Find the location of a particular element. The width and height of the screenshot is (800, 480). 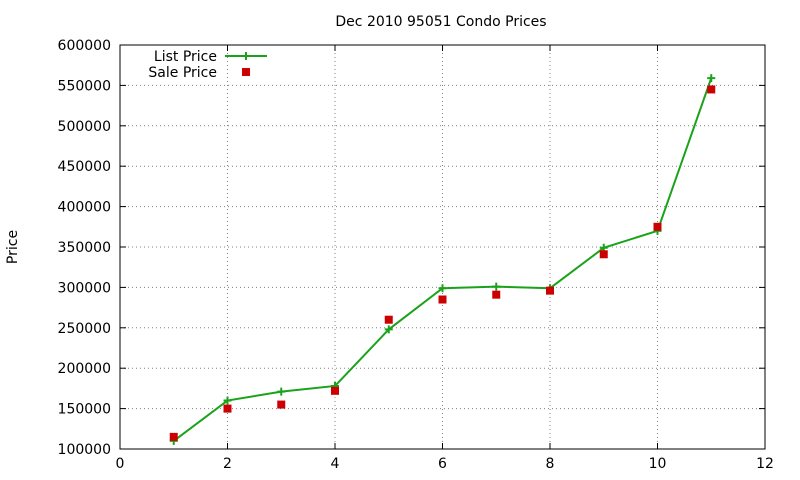

y-tick-label: 500000 is located at coordinates (84, 127).